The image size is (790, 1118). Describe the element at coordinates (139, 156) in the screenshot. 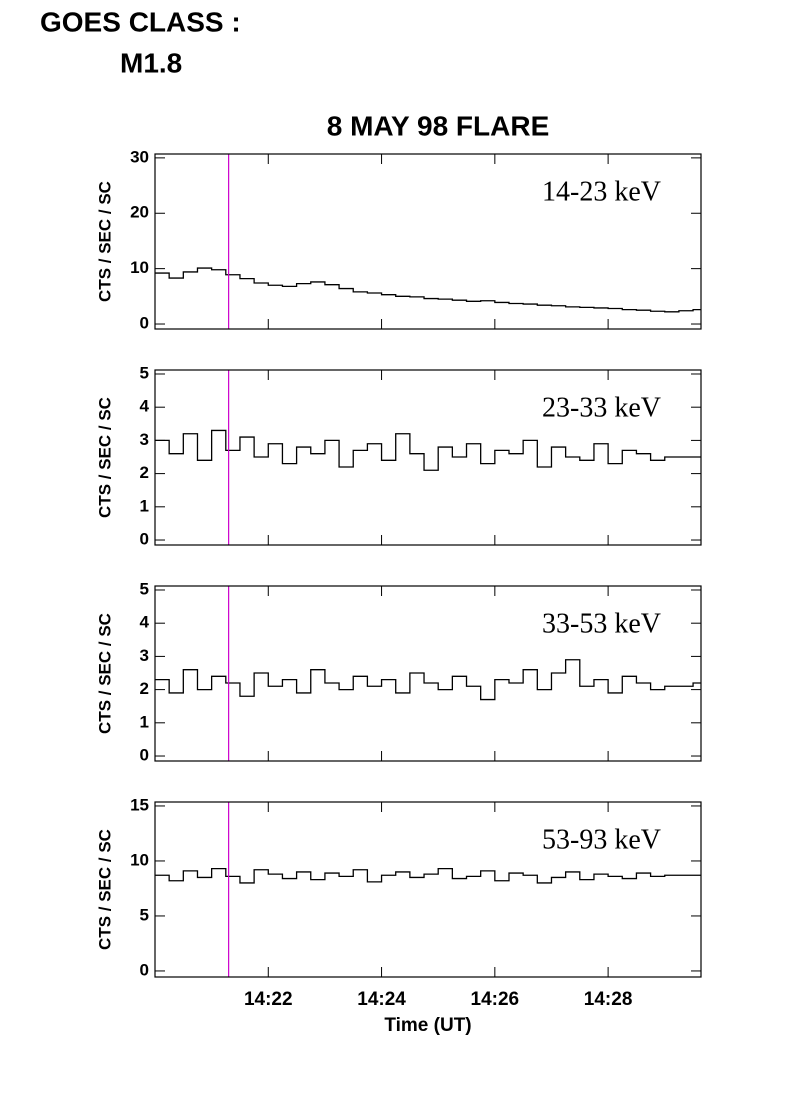

I see `y-tick-label: 30` at that location.